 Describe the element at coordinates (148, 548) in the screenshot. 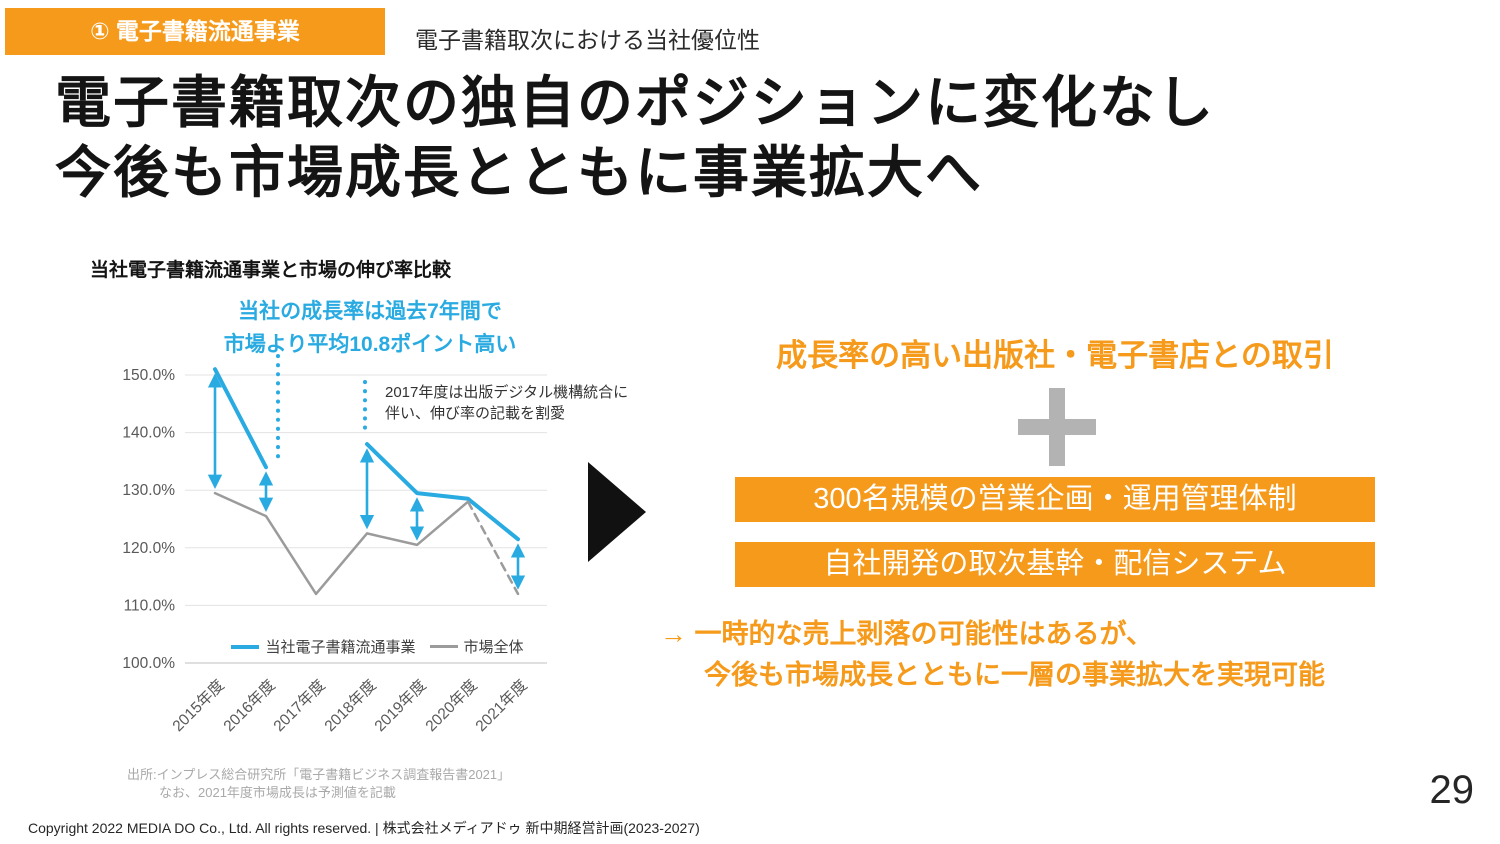

I see `svg-text: 120.0%` at that location.